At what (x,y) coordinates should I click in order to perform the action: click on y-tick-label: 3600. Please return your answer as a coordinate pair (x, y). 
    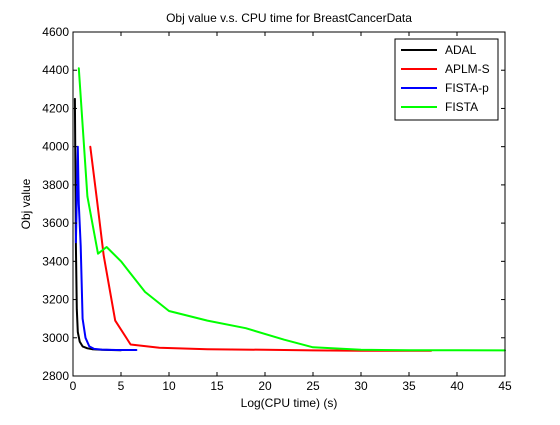
    Looking at the image, I should click on (55, 223).